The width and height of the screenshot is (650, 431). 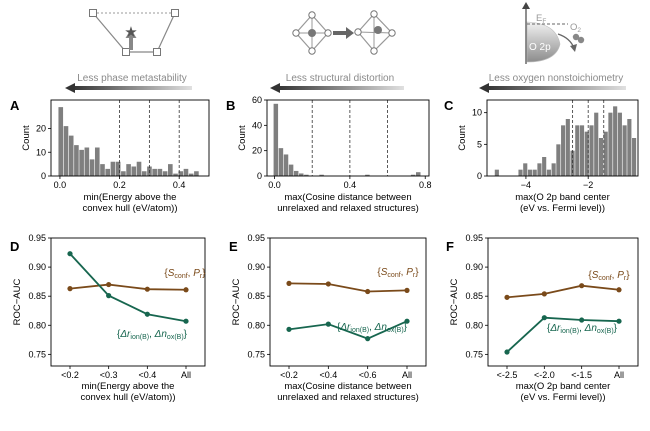 What do you see at coordinates (544, 375) in the screenshot?
I see `x-tick-label: <-2.0` at bounding box center [544, 375].